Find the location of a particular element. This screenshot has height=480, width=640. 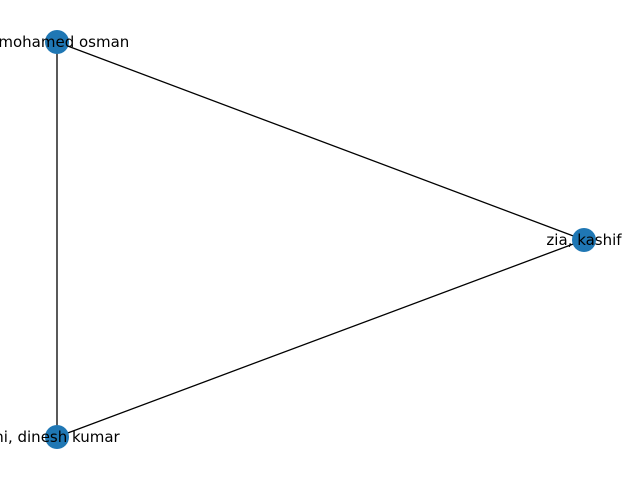

label-dinesh-kumar: ni, dinesh kumar is located at coordinates (60, 437).